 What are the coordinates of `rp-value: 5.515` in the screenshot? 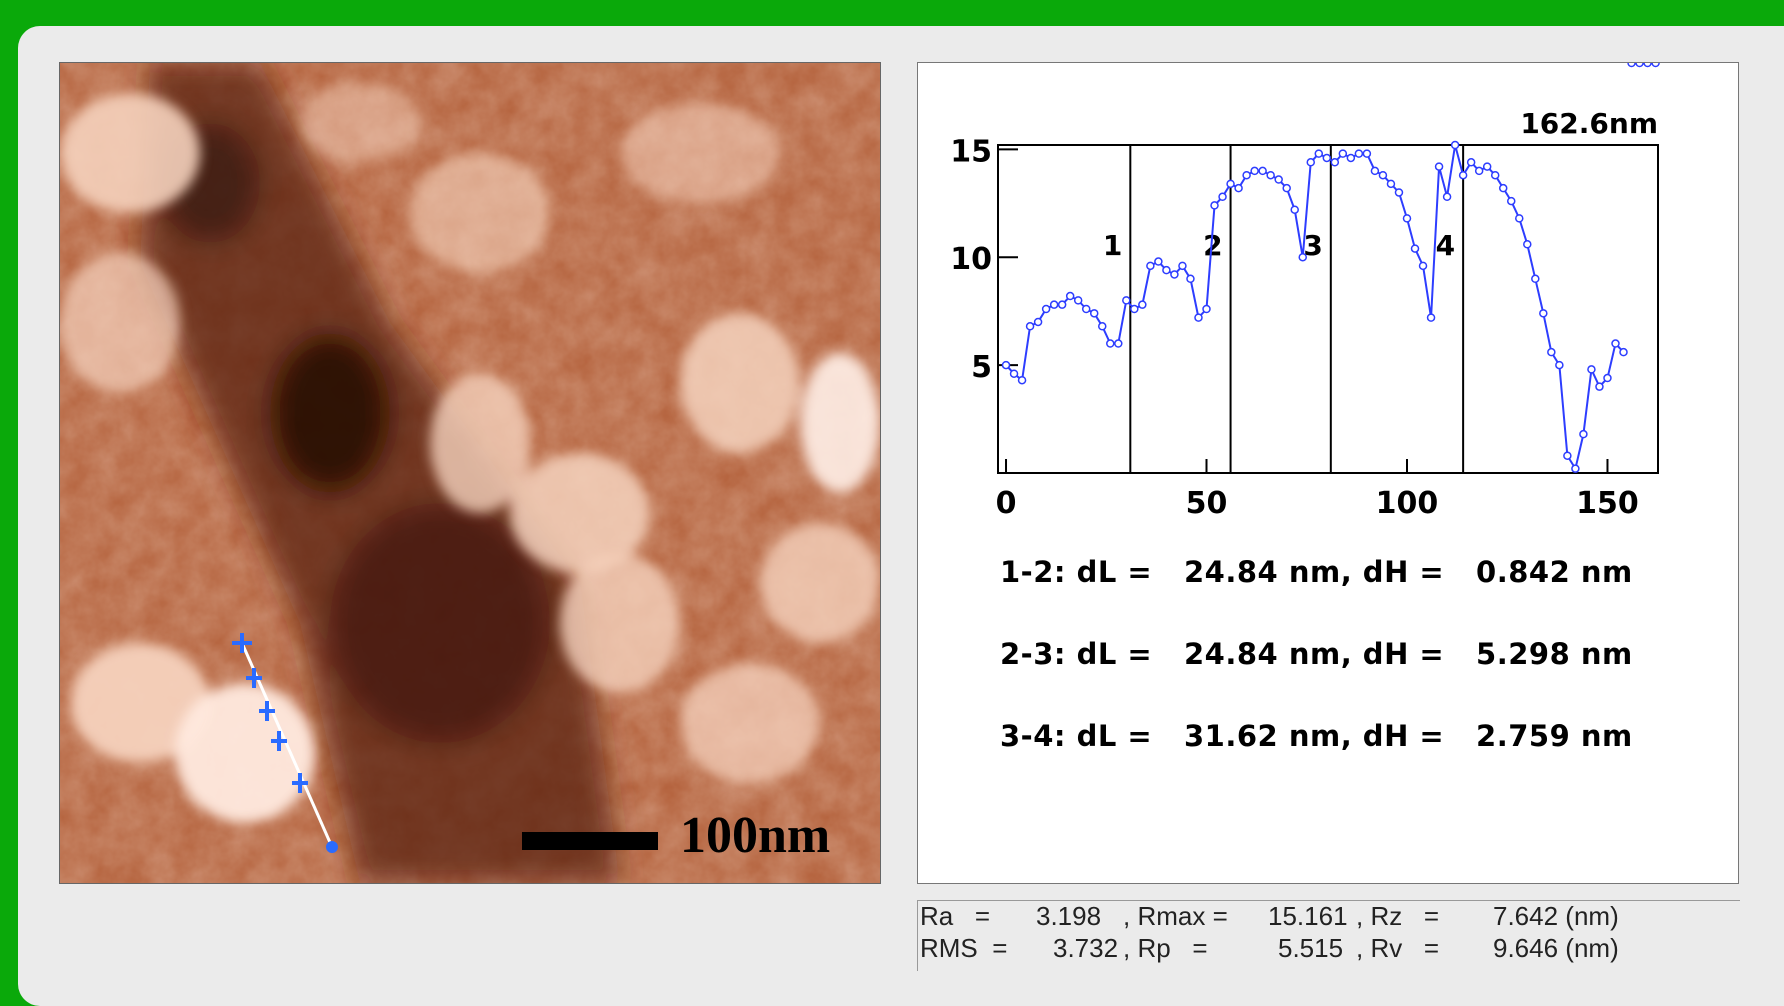 It's located at (1311, 948).